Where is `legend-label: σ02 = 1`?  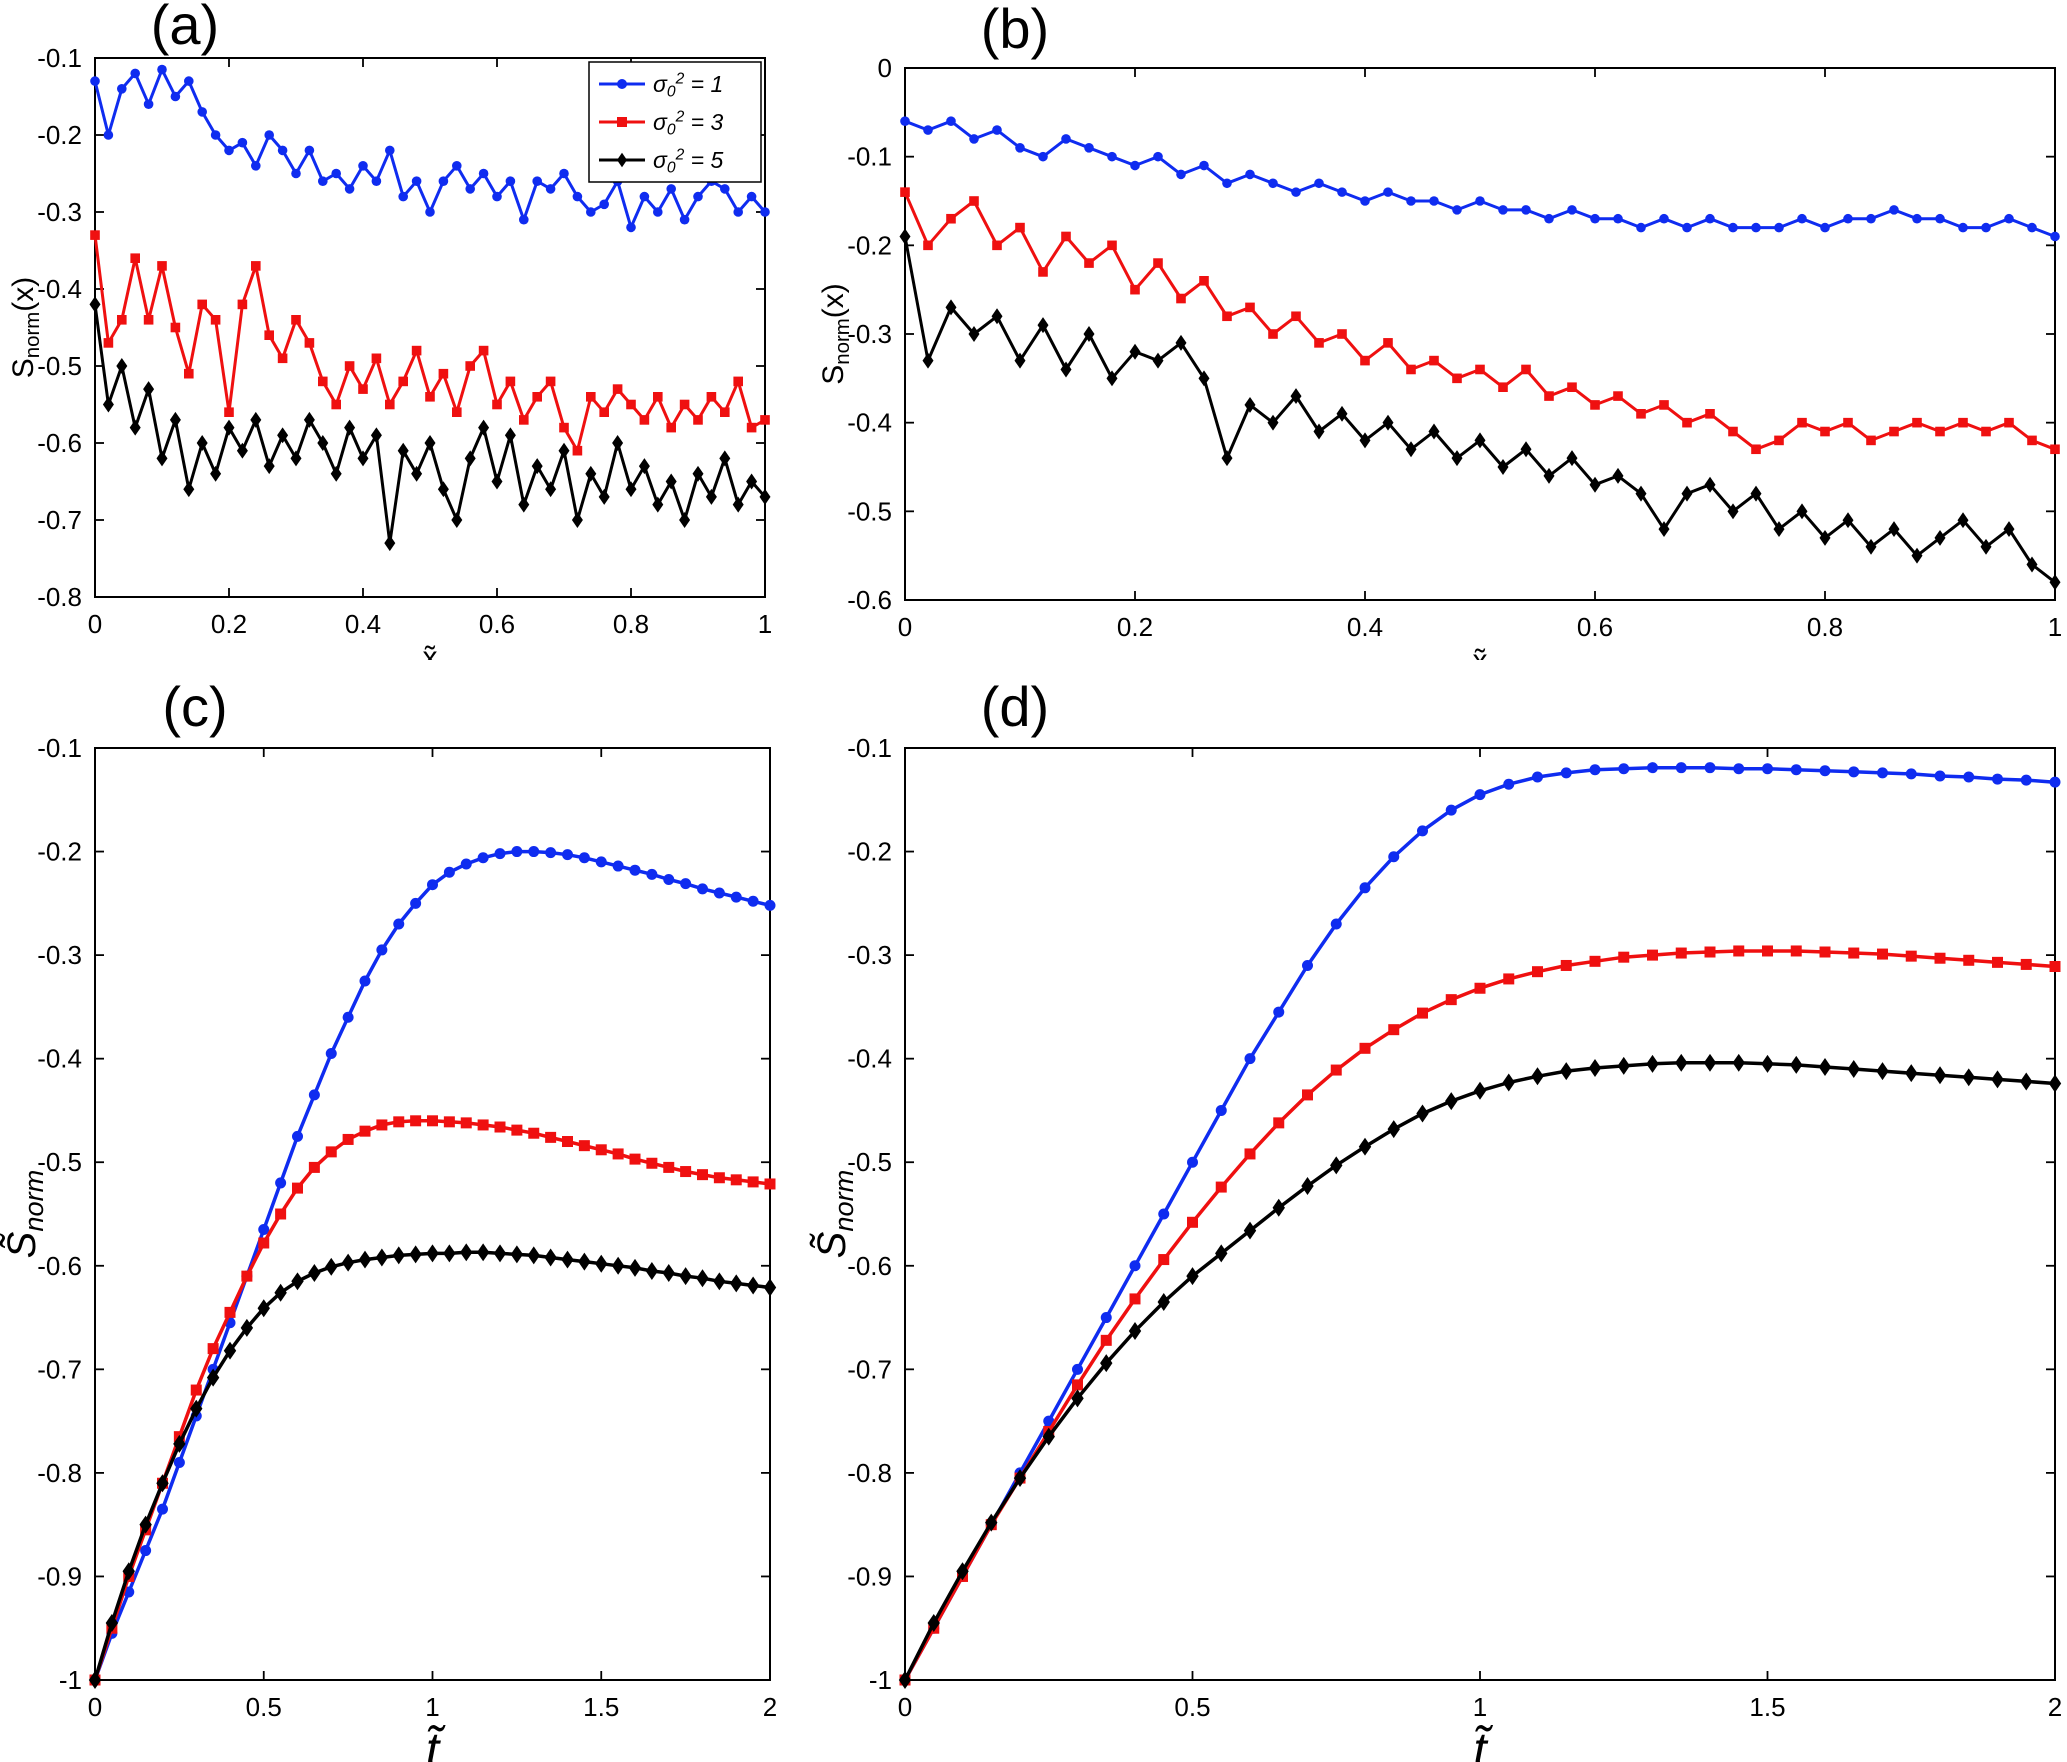
legend-label: σ02 = 1 is located at coordinates (688, 85).